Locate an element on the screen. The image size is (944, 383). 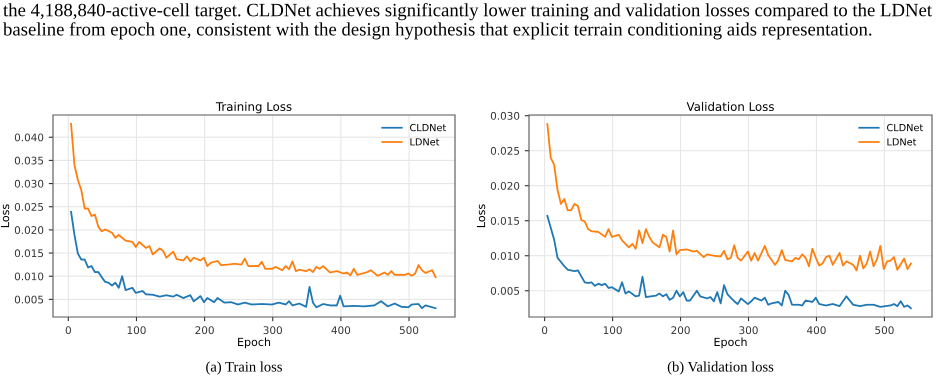
chart-title: Training Loss is located at coordinates (254, 108).